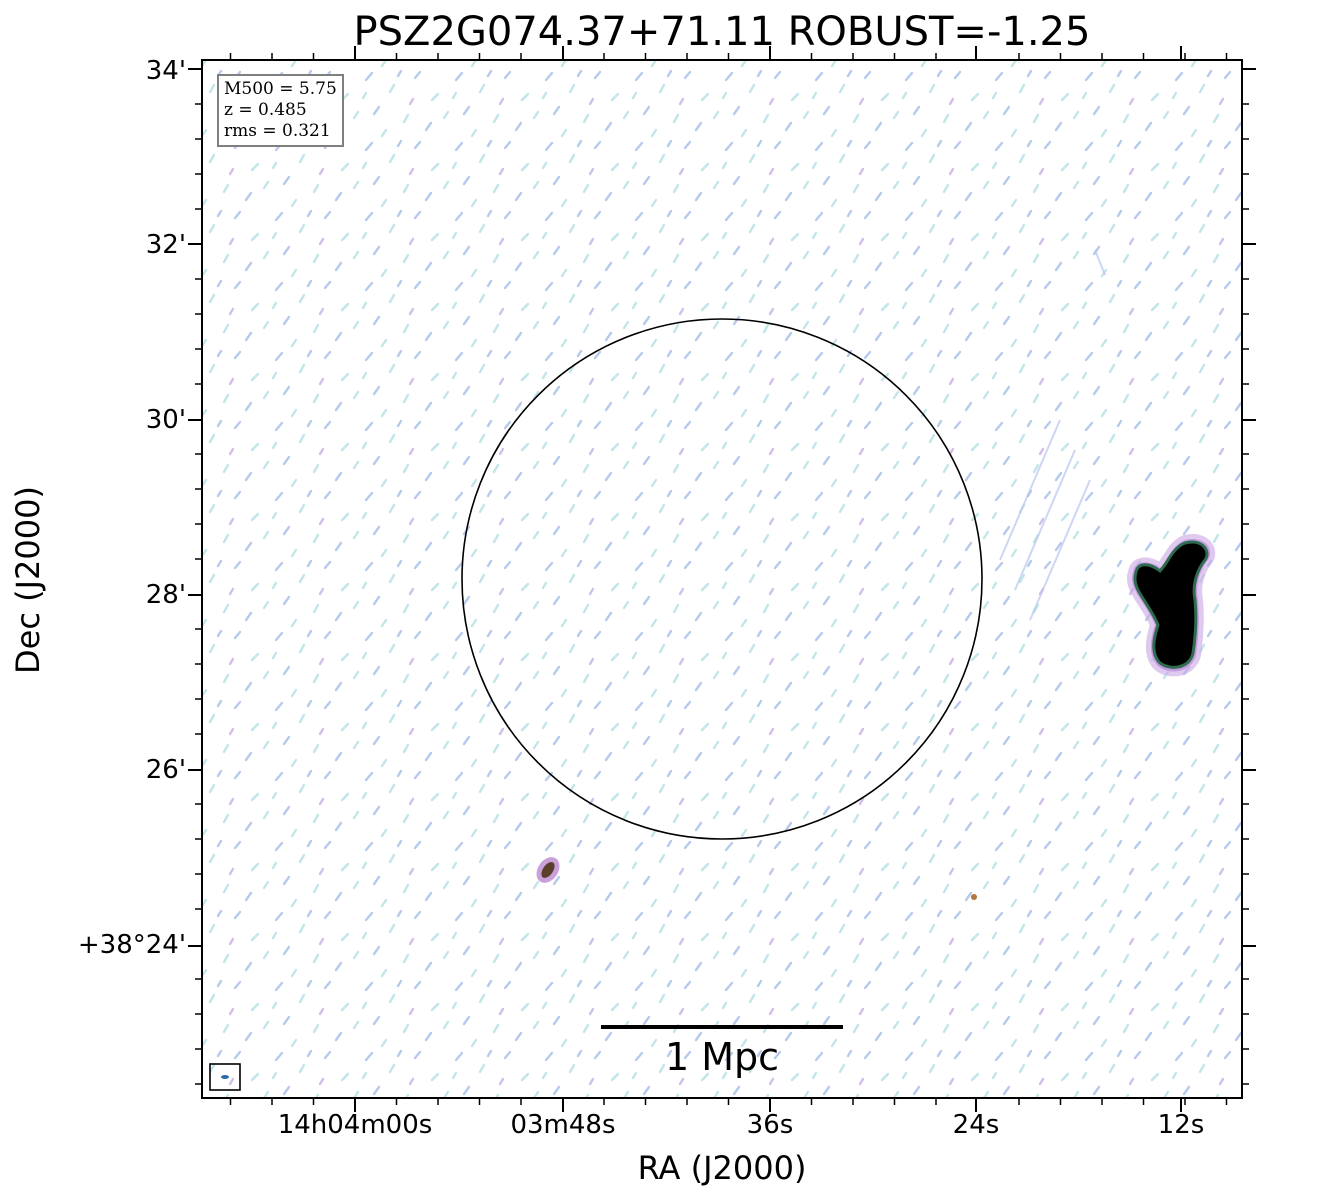  I want to click on beam-box, so click(225, 1077).